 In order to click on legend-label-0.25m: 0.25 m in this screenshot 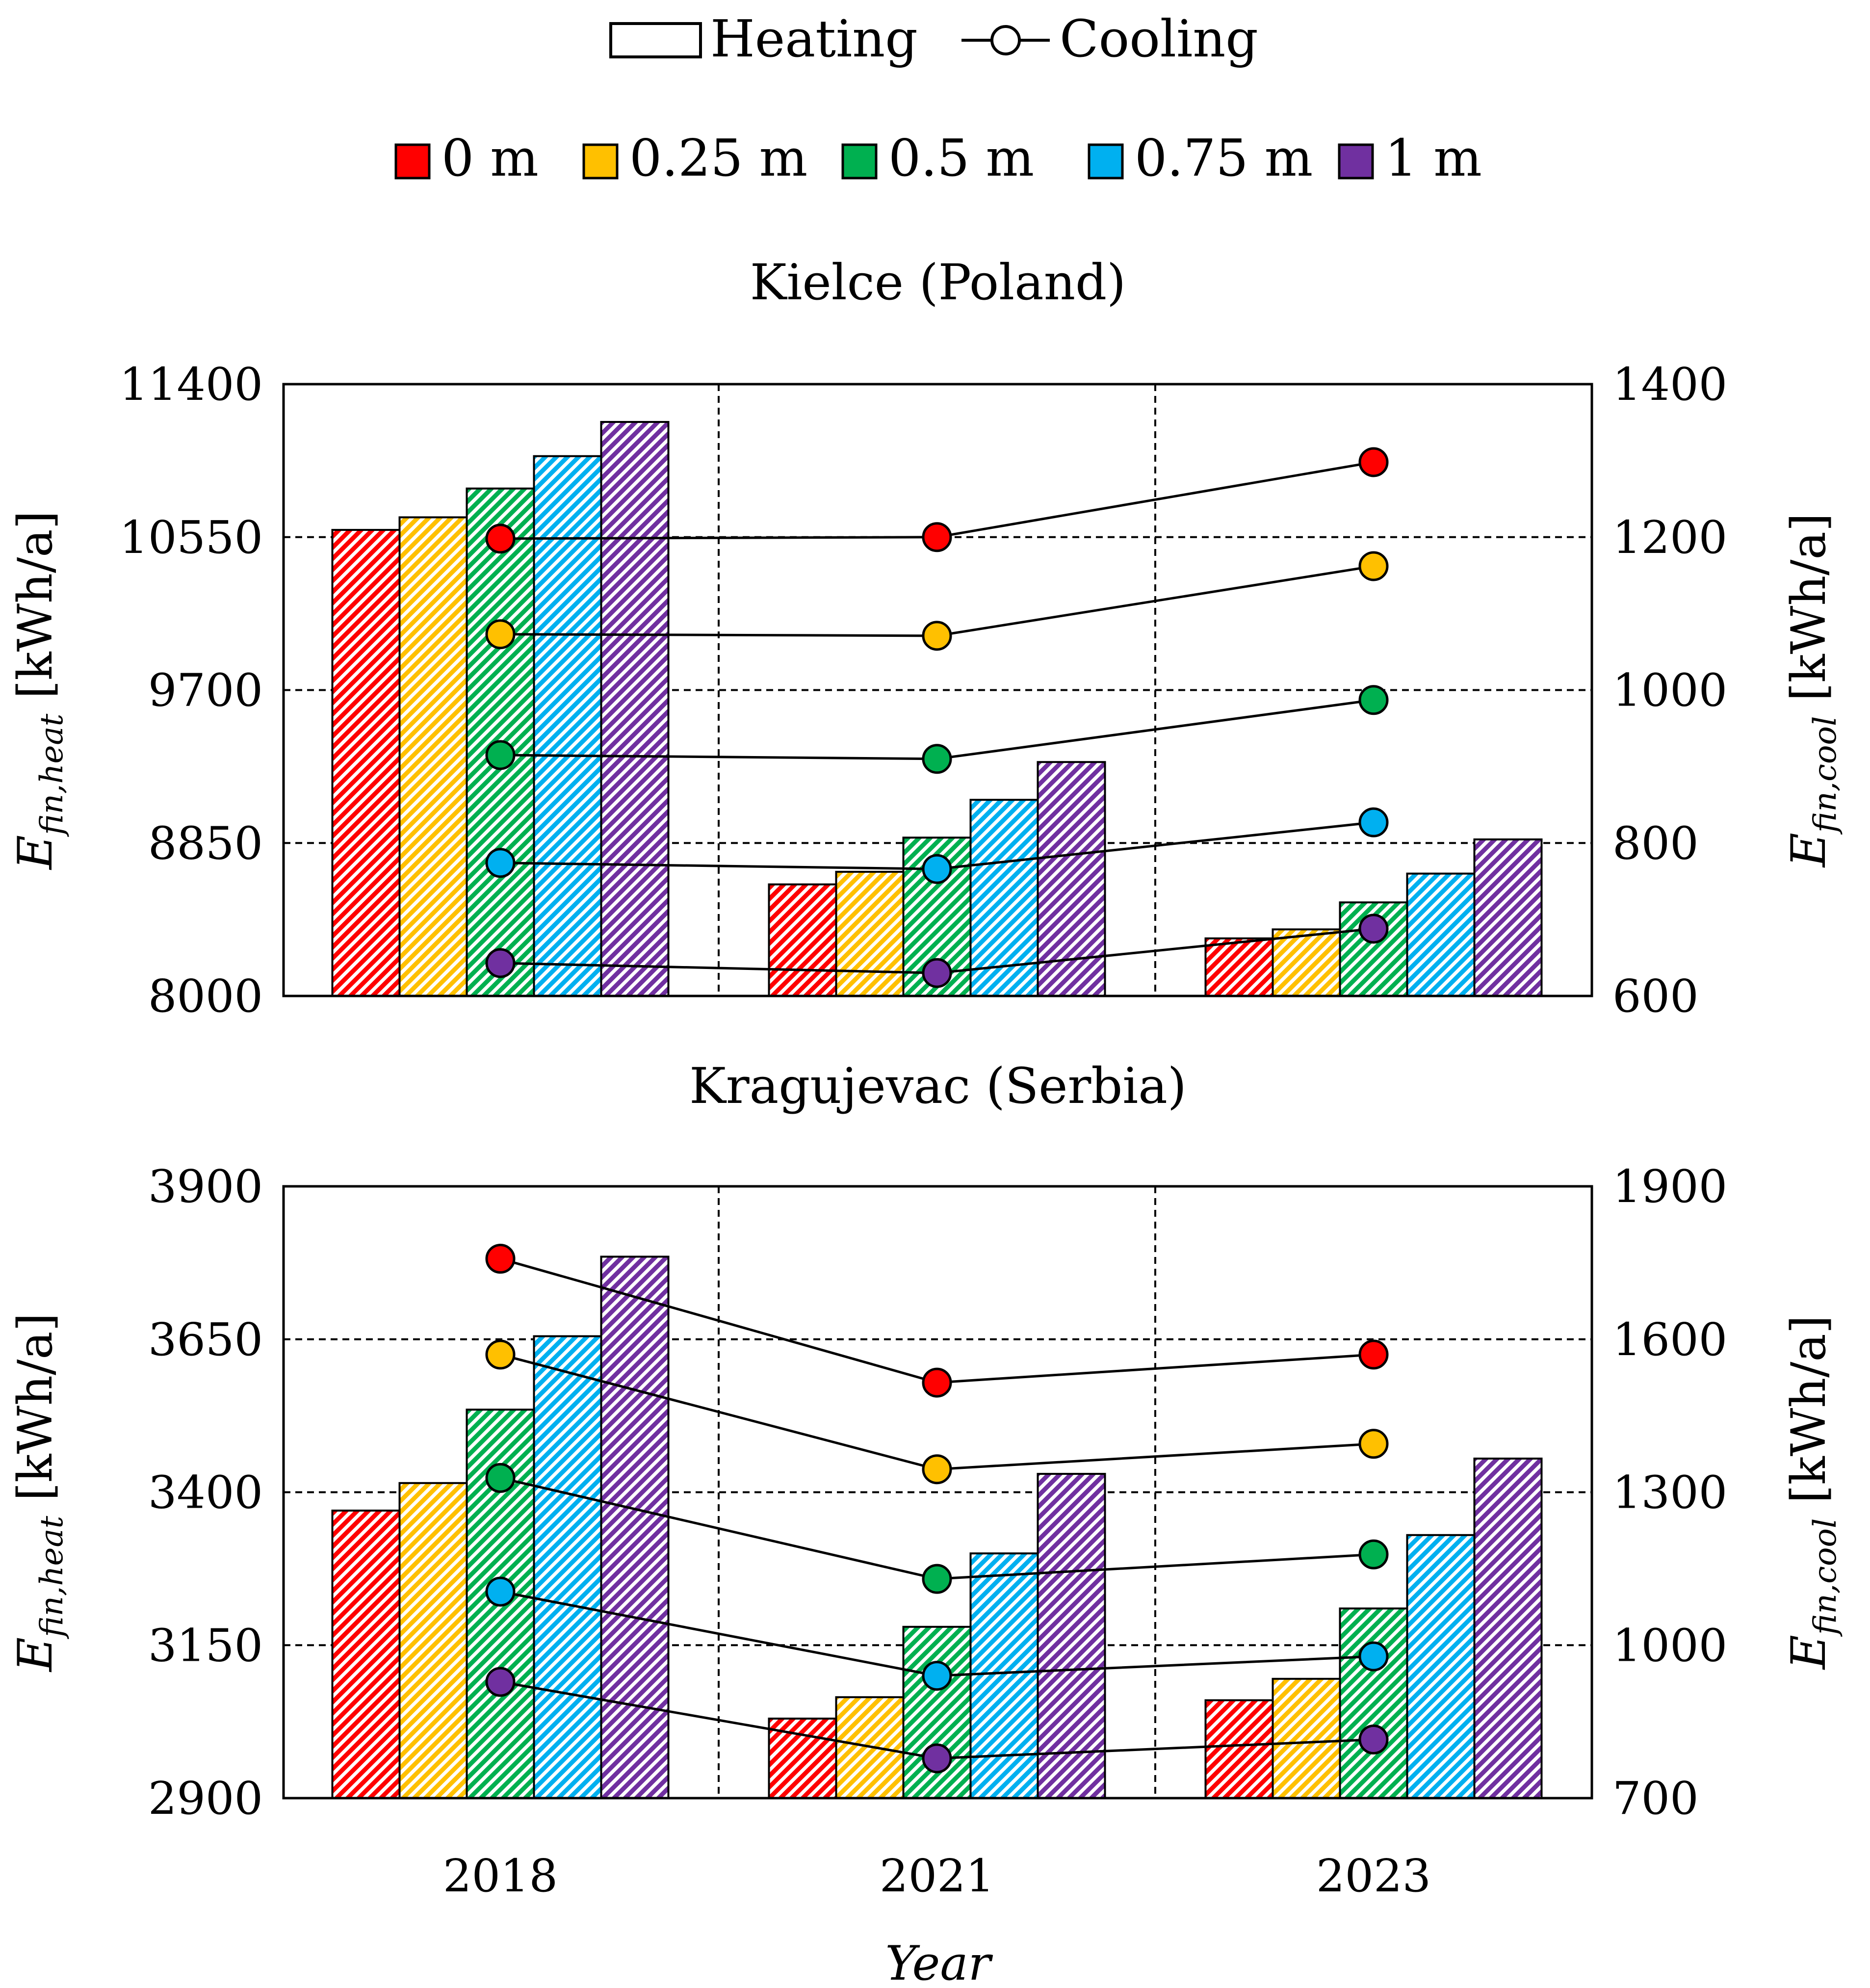, I will do `click(718, 158)`.